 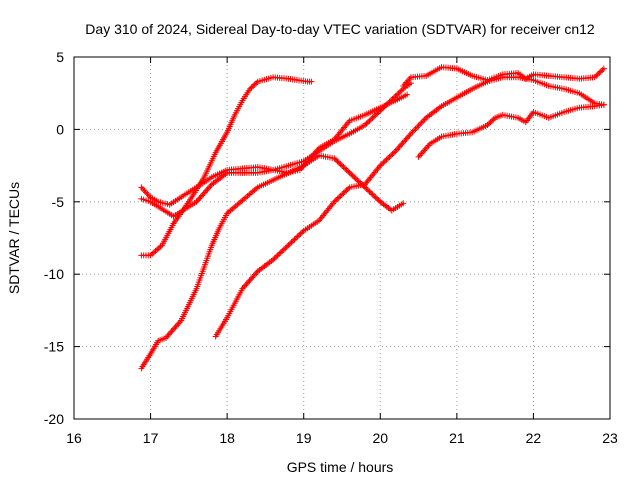 I want to click on x-tick-label: 21, so click(x=457, y=438).